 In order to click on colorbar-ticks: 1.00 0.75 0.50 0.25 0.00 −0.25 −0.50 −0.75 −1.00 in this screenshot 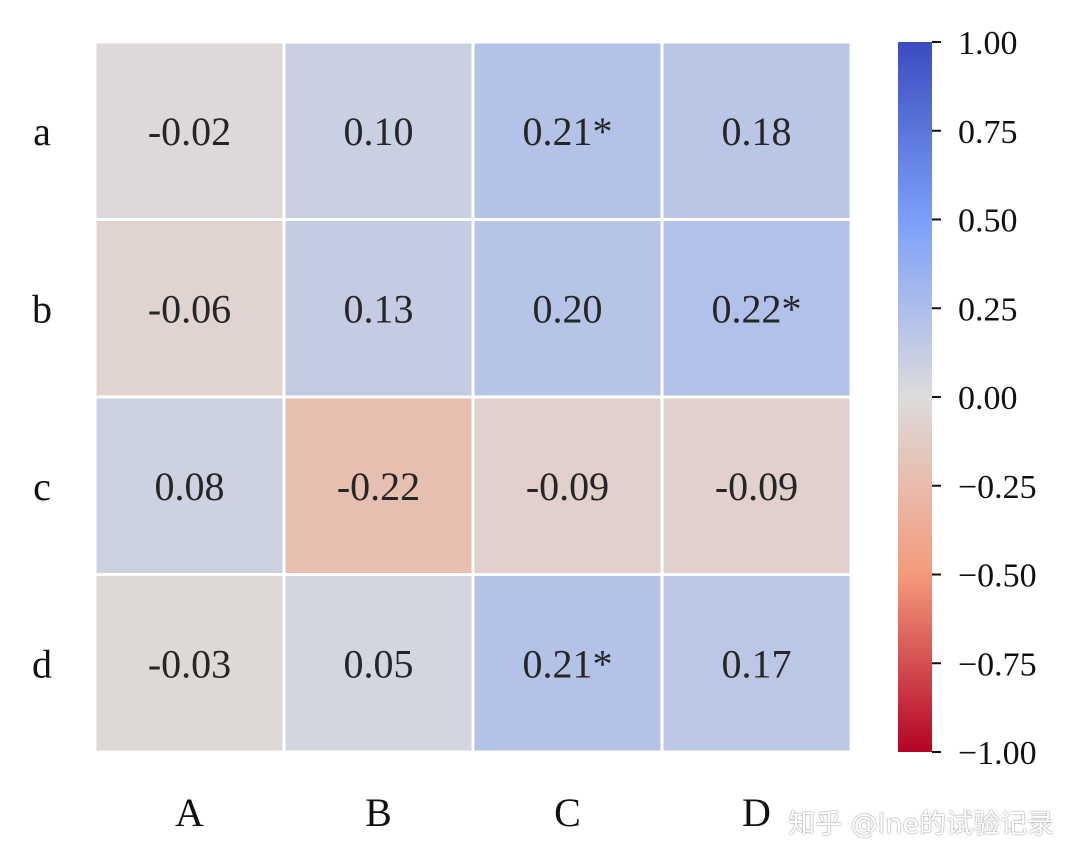, I will do `click(984, 398)`.